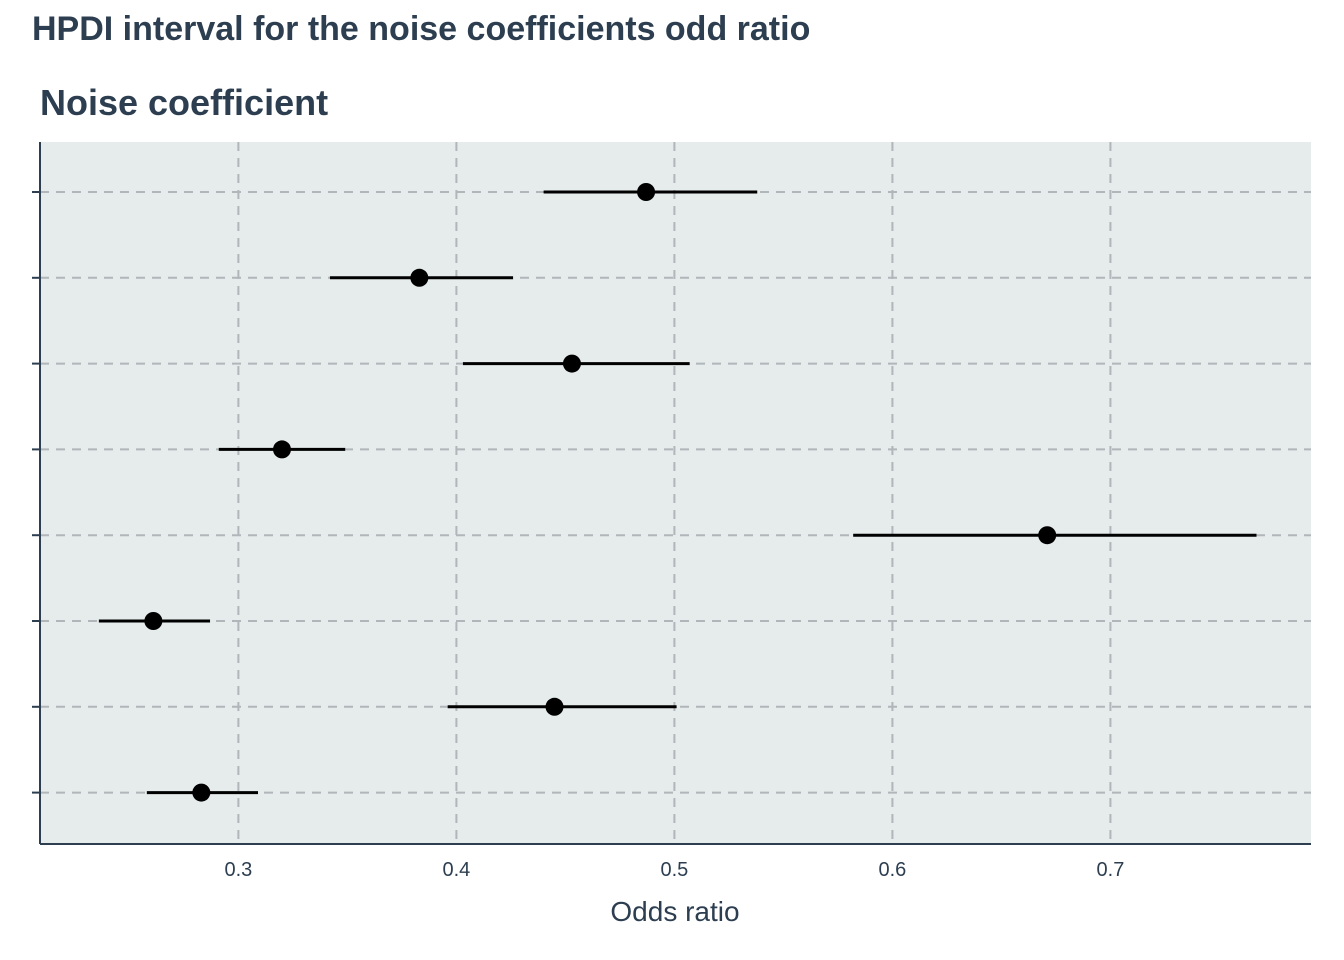  I want to click on x-tick-label: 0.7, so click(1111, 870).